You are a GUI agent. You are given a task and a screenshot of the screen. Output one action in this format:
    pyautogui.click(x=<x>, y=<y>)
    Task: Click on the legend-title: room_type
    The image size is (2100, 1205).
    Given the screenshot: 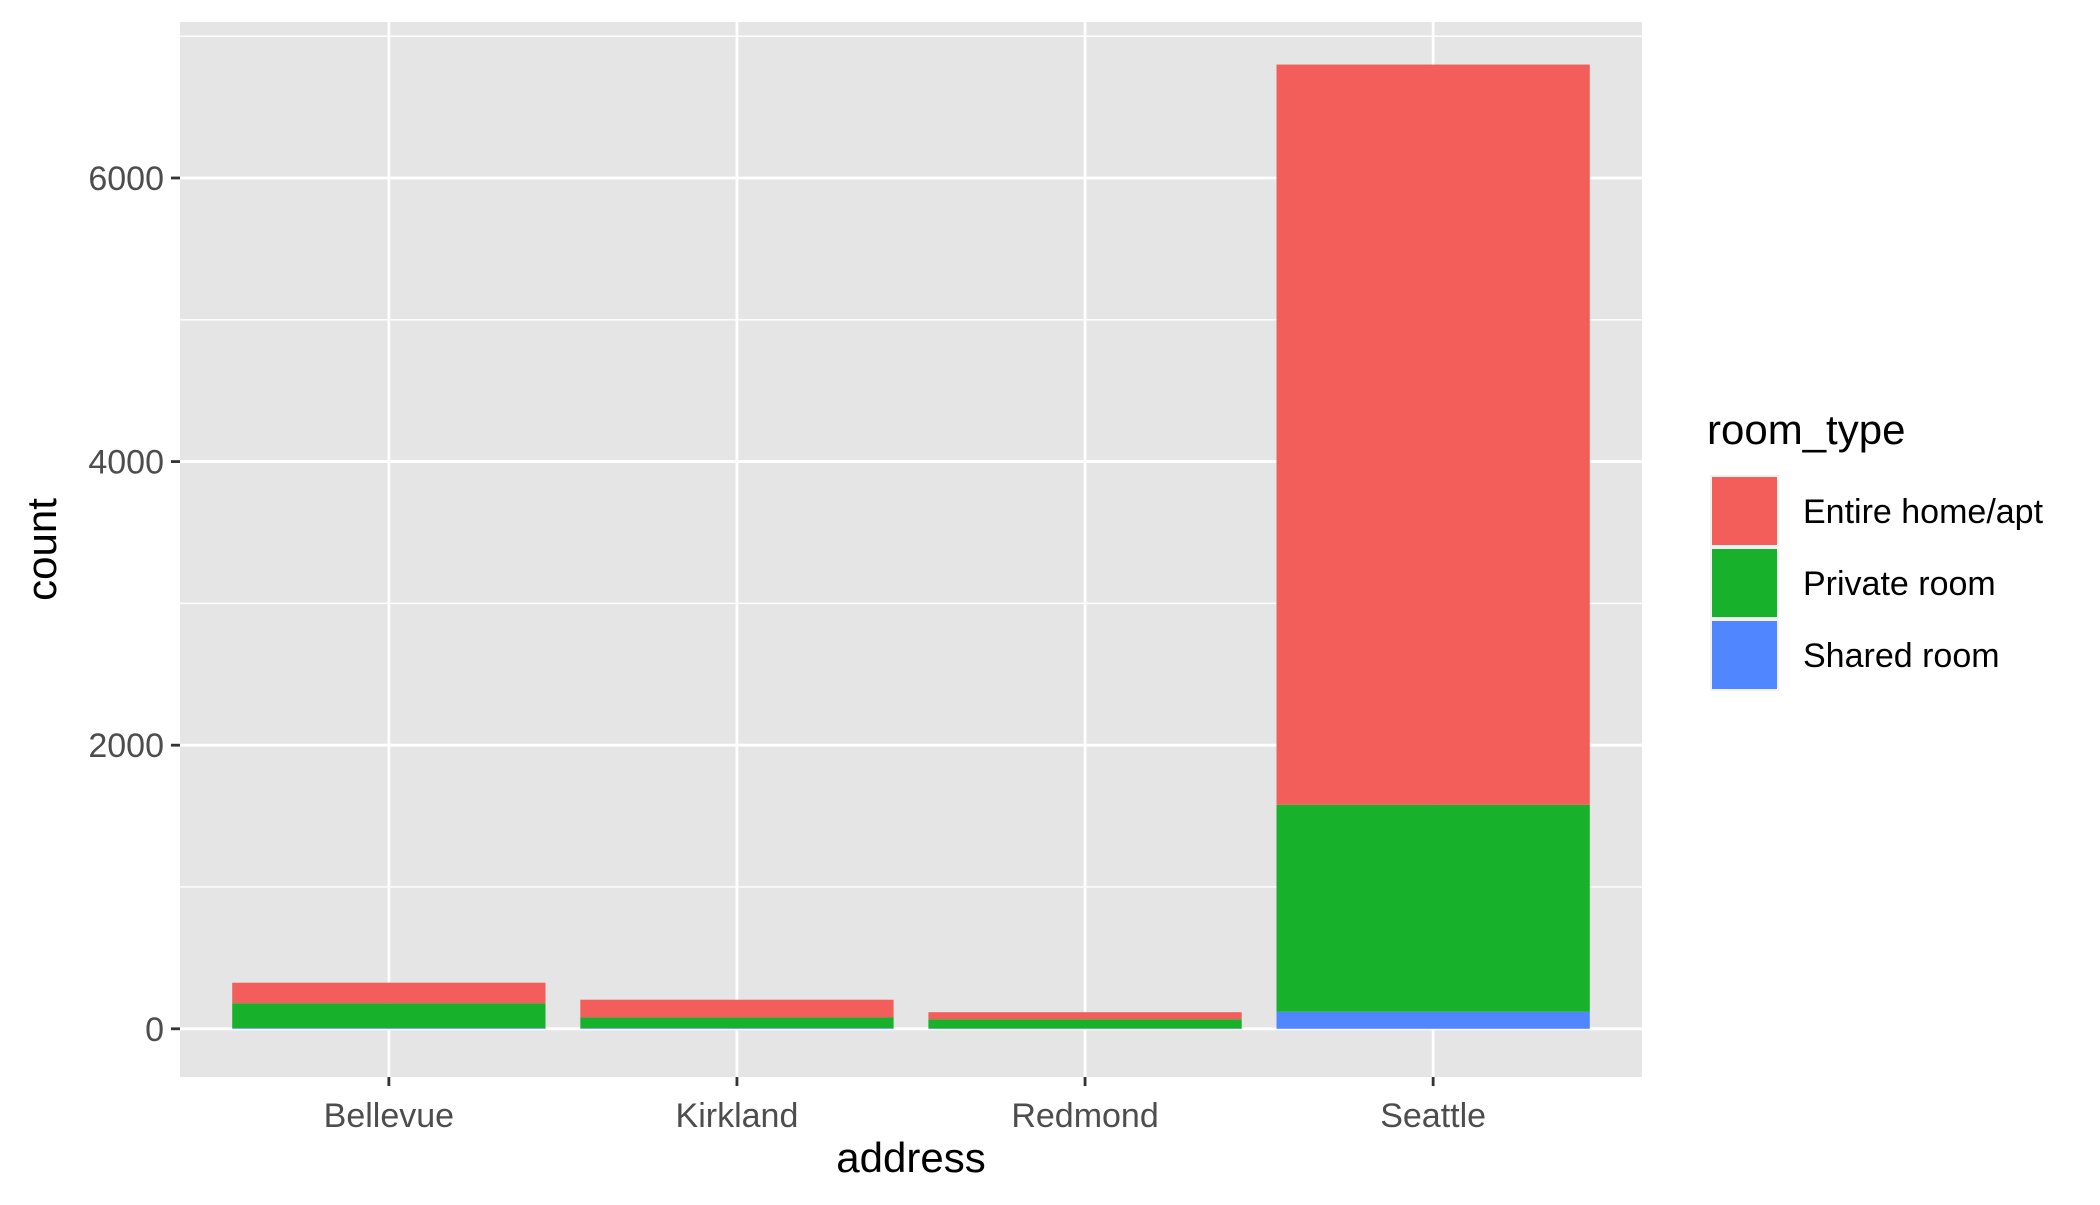 What is the action you would take?
    pyautogui.click(x=1806, y=429)
    